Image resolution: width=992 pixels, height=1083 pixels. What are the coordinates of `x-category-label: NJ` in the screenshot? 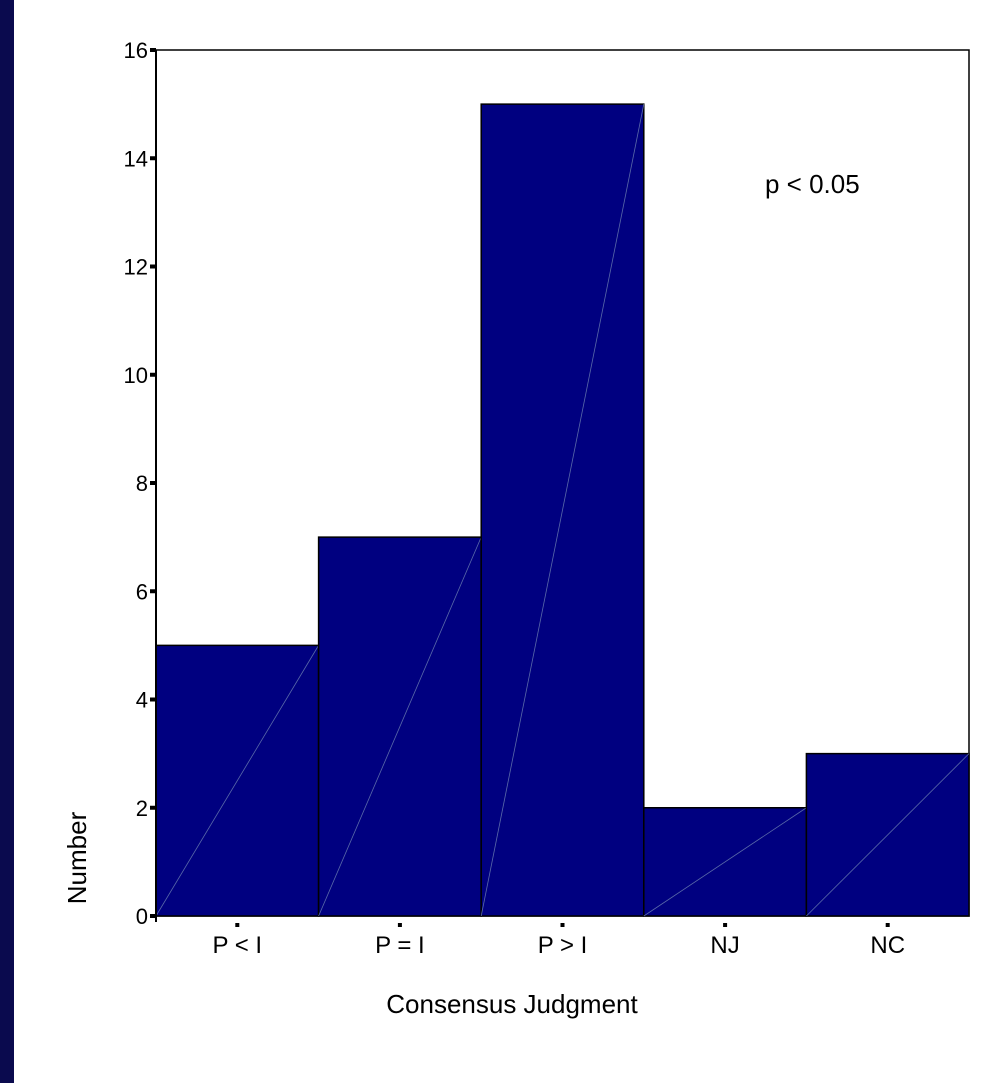 It's located at (724, 945).